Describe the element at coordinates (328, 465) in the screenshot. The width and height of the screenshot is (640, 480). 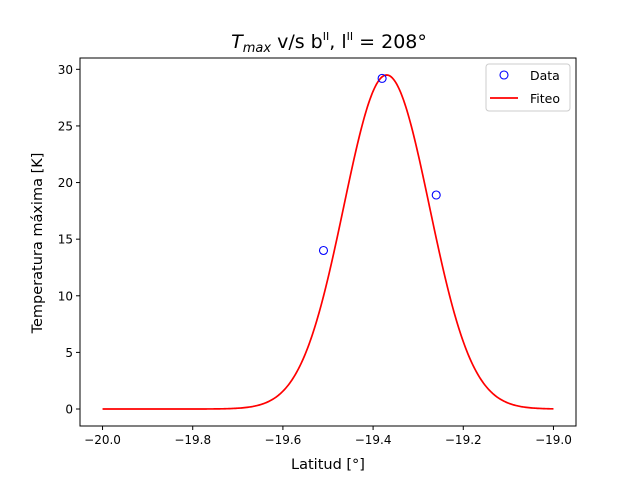
I see `x-axis-label: Latitud [°]` at that location.